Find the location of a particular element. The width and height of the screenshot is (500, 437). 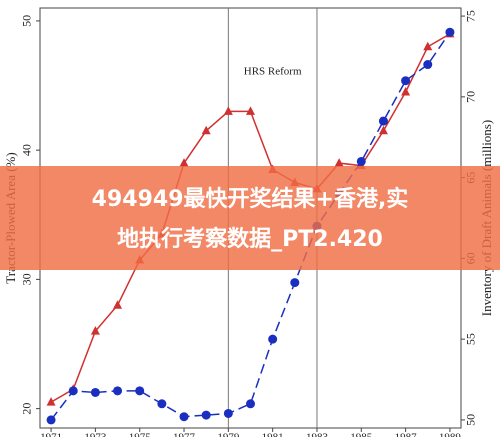

y-tick-label: 40 is located at coordinates (27, 150).